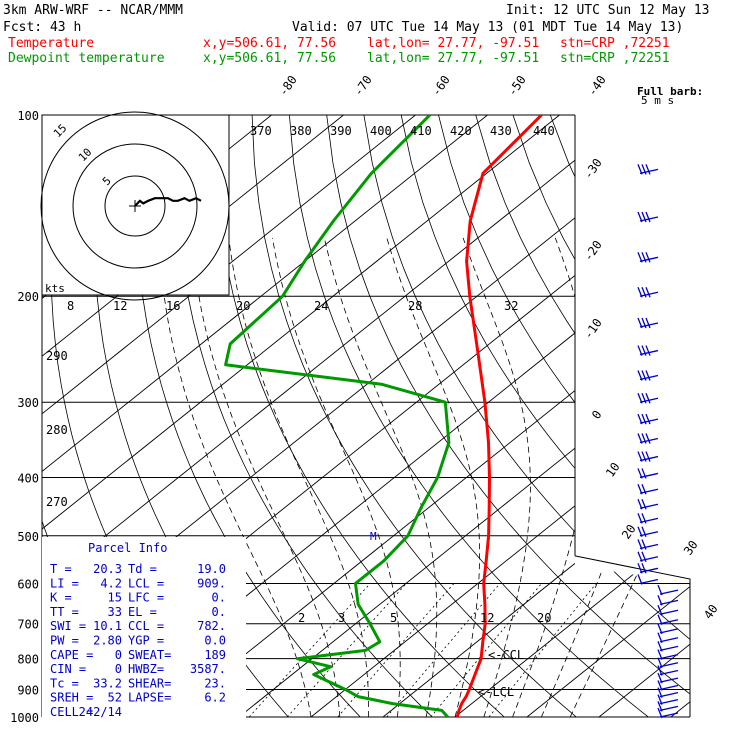  Describe the element at coordinates (127, 548) in the screenshot. I see `parcel-info-title: Parcel Info` at that location.